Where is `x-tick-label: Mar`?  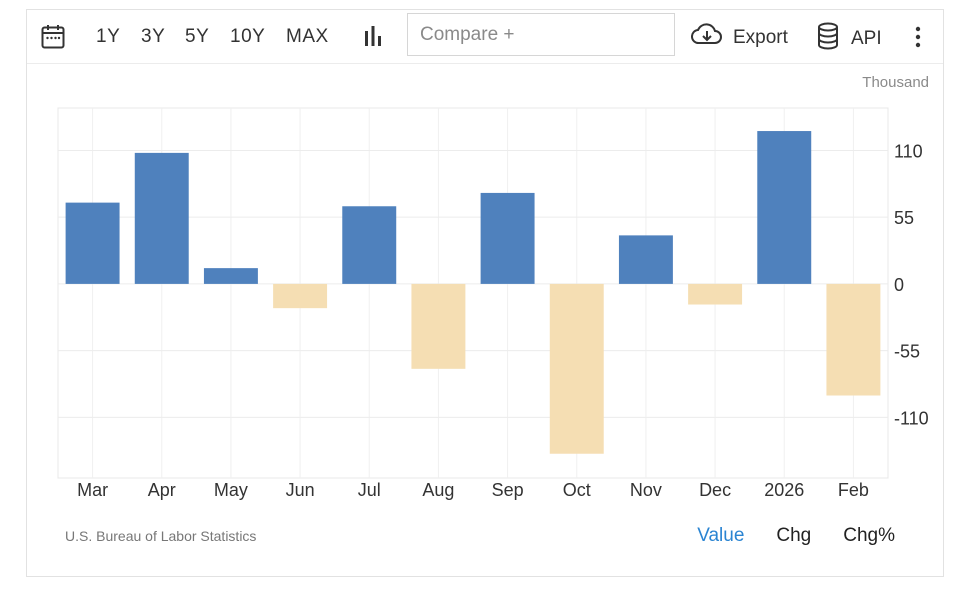 x-tick-label: Mar is located at coordinates (92, 490).